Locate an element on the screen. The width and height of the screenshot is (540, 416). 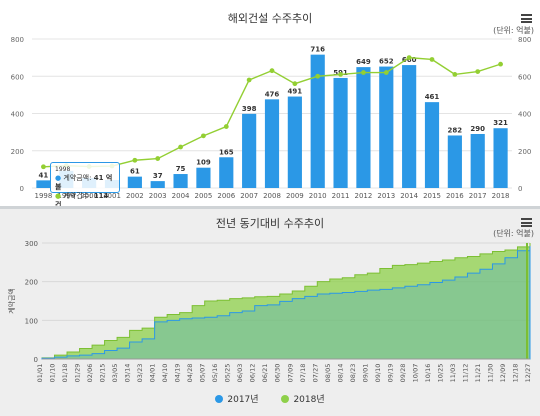
x-tick-label: 2004 is located at coordinates (181, 196).